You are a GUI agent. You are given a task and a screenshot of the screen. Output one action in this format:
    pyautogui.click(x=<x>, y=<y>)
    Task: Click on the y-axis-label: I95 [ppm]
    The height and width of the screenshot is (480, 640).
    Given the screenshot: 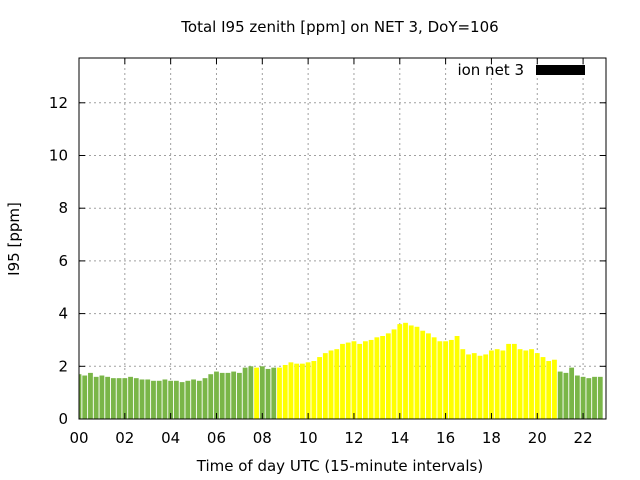 What is the action you would take?
    pyautogui.click(x=14, y=239)
    